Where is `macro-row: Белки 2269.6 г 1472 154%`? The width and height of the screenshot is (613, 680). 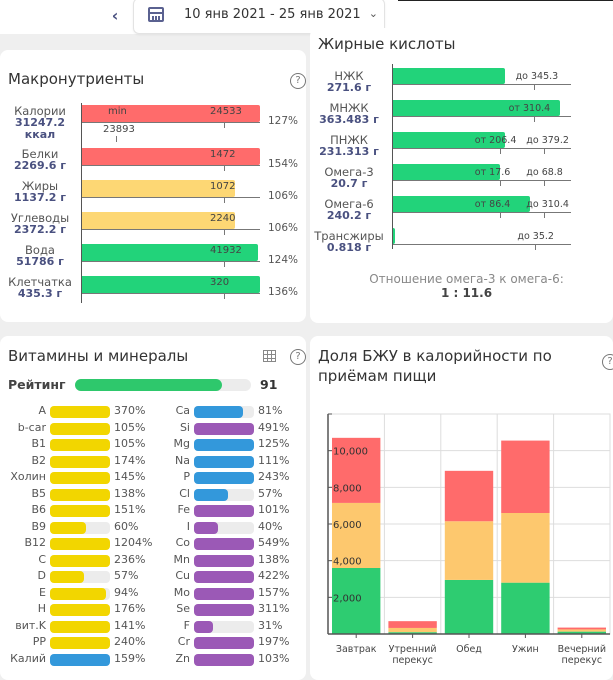 macro-row: Белки 2269.6 г 1472 154% is located at coordinates (153, 161).